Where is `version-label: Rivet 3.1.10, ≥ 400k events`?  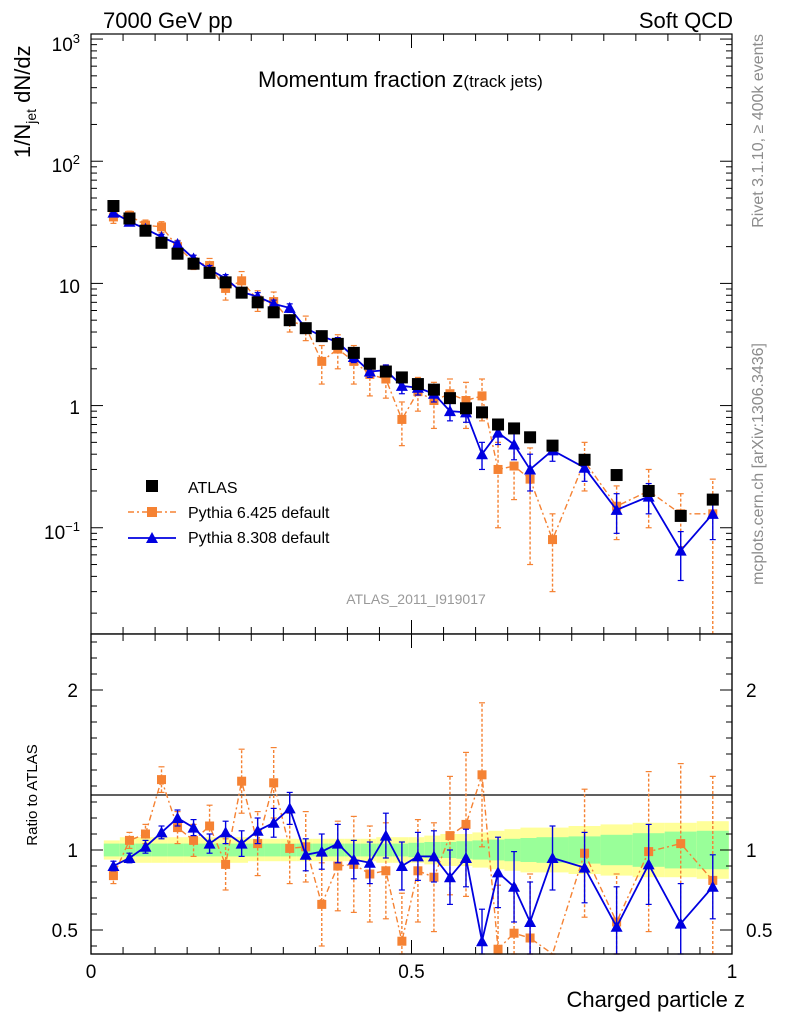 version-label: Rivet 3.1.10, ≥ 400k events is located at coordinates (758, 131).